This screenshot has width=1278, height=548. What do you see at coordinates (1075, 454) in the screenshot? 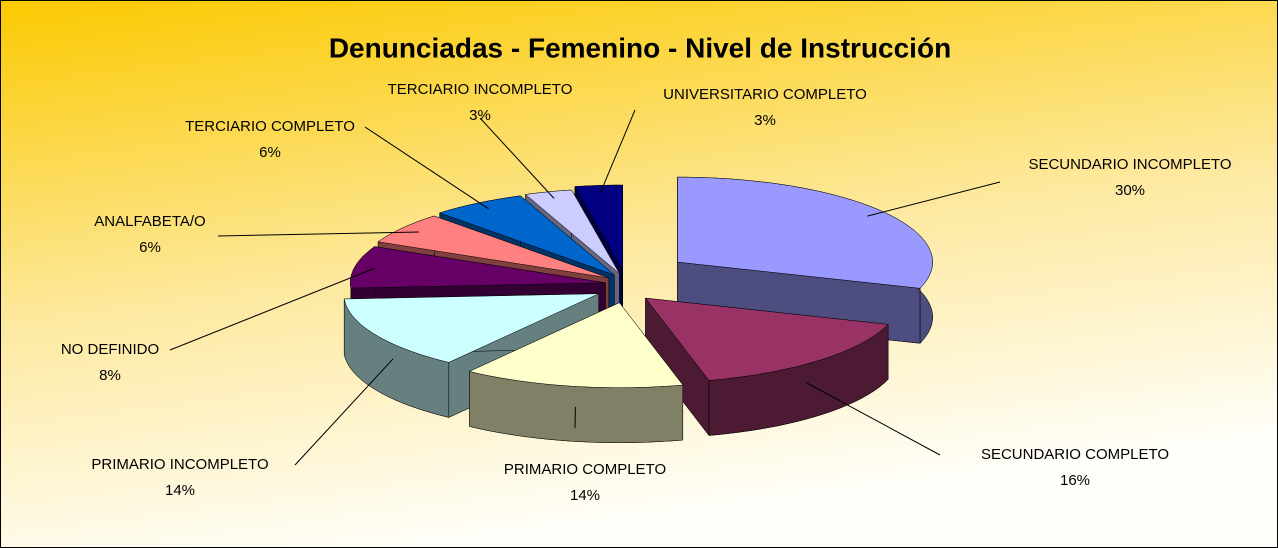
I see `slice-label: SECUNDARIO COMPLETO` at bounding box center [1075, 454].